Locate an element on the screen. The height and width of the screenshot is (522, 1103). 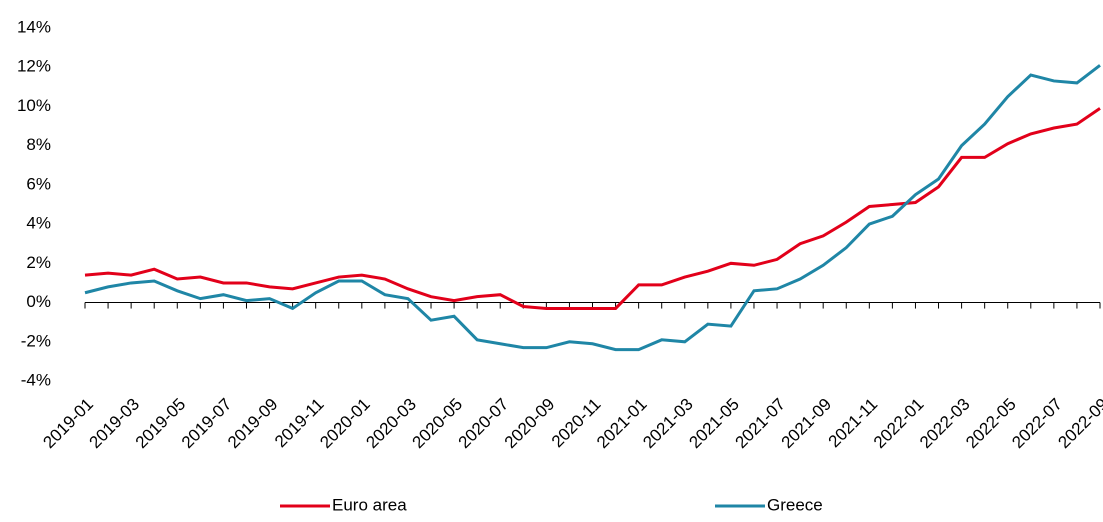
y-tick-label: 8% is located at coordinates (38, 144).